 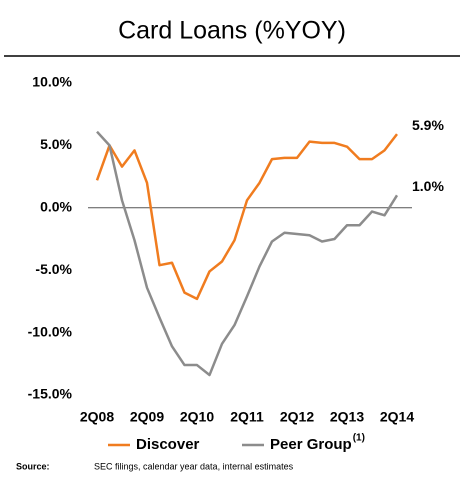 What do you see at coordinates (428, 125) in the screenshot?
I see `data-label: 5.9%` at bounding box center [428, 125].